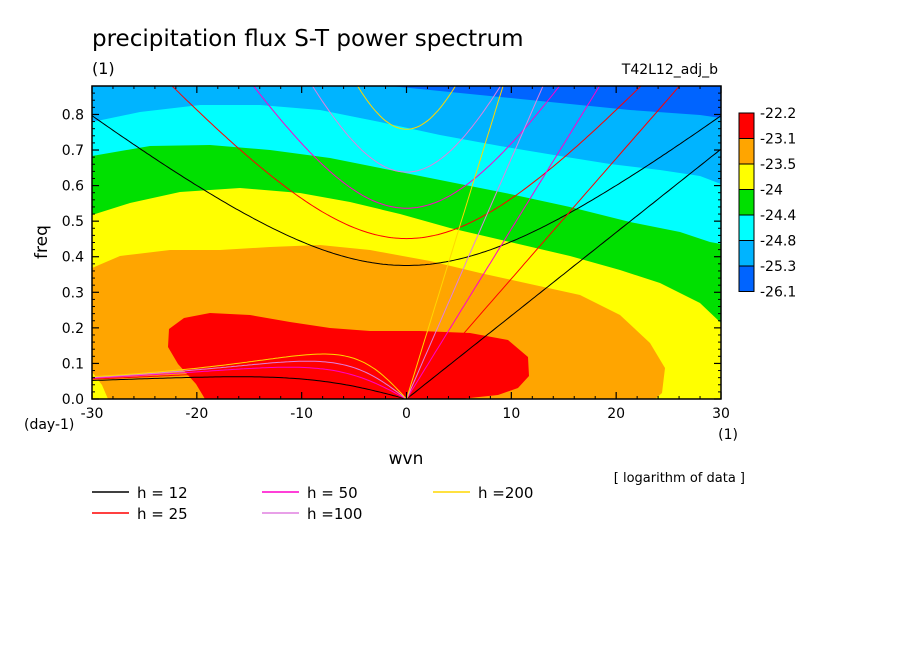 The width and height of the screenshot is (904, 654). I want to click on y-axis-unit: (day-1), so click(49, 425).